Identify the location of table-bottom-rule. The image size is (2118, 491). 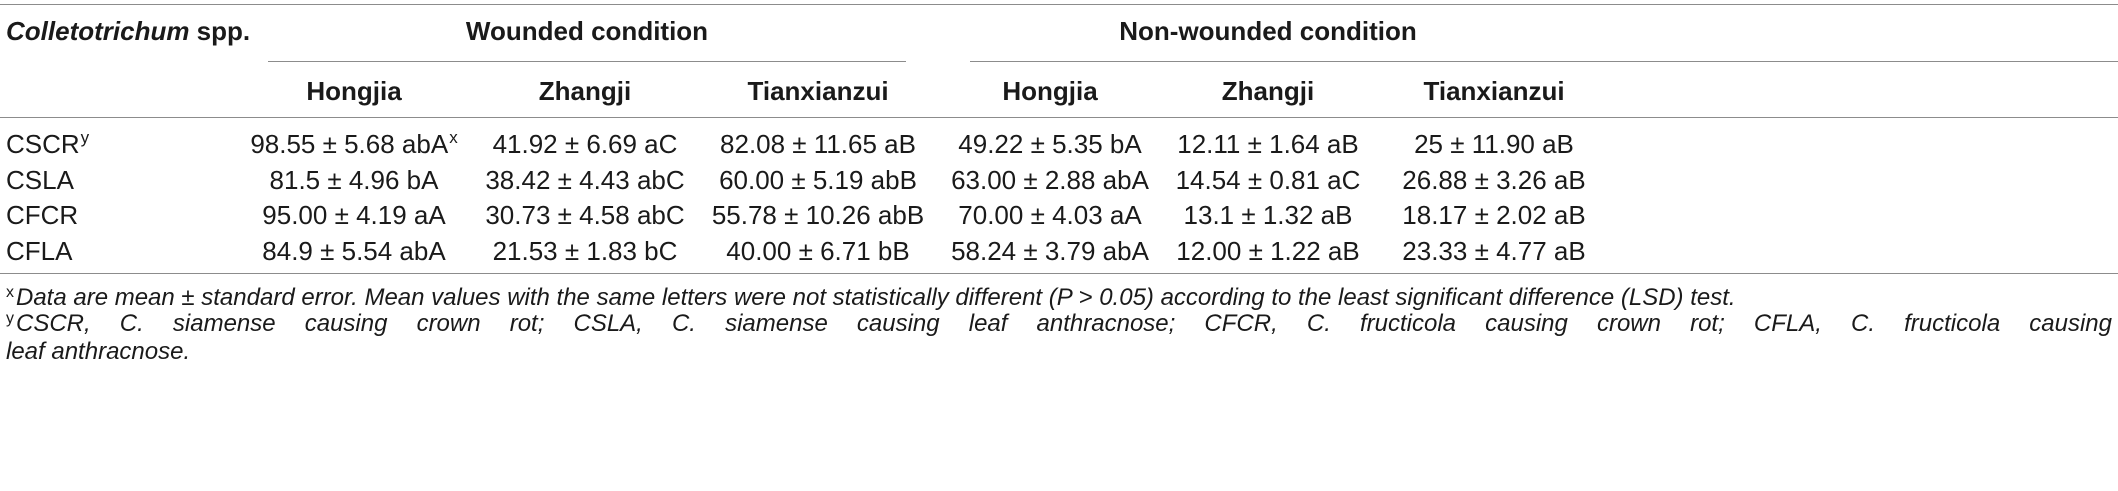
(1059, 273).